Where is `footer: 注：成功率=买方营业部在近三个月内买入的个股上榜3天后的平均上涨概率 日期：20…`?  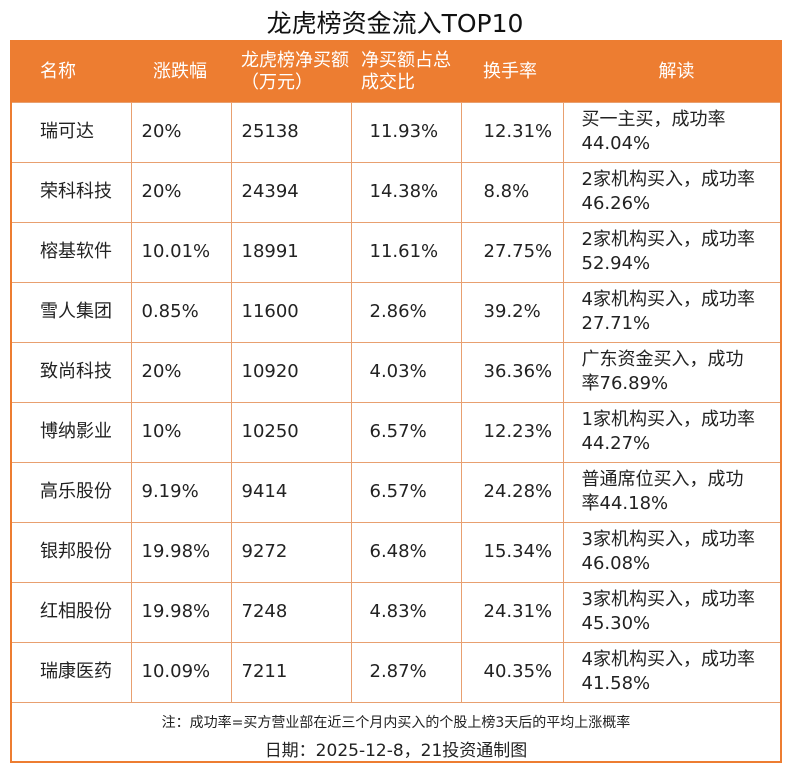 footer: 注：成功率=买方营业部在近三个月内买入的个股上榜3天后的平均上涨概率 日期：20… is located at coordinates (396, 732).